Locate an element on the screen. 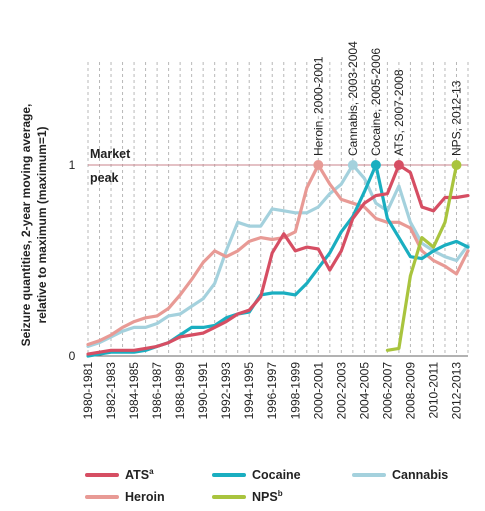 The height and width of the screenshot is (511, 485). x-tick-label: 1982-1983 is located at coordinates (111, 391).